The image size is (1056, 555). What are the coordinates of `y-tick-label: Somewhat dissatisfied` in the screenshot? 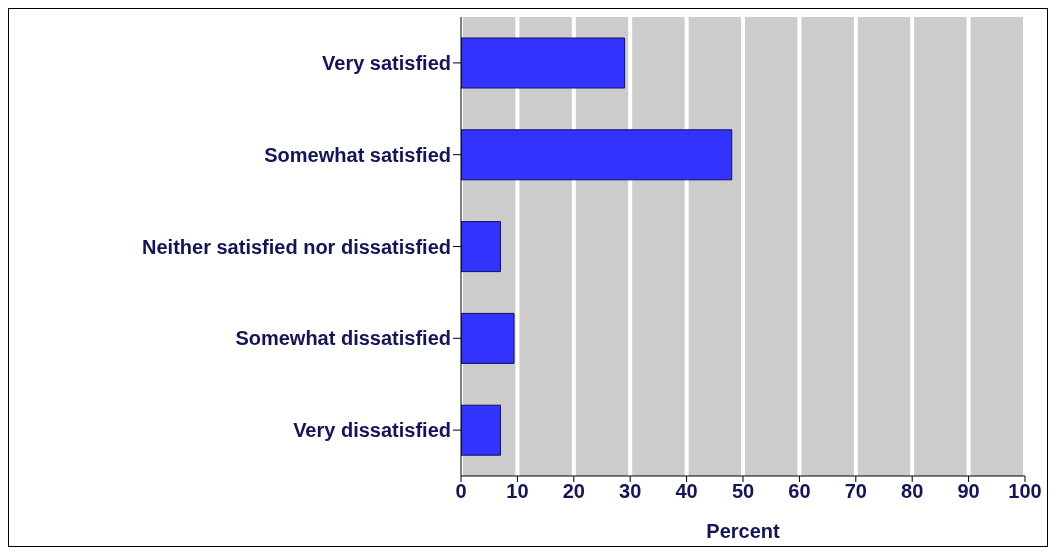 It's located at (343, 338).